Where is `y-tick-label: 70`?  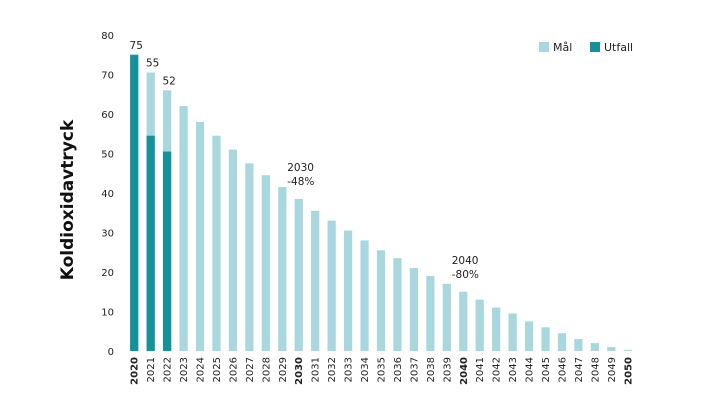 y-tick-label: 70 is located at coordinates (107, 76).